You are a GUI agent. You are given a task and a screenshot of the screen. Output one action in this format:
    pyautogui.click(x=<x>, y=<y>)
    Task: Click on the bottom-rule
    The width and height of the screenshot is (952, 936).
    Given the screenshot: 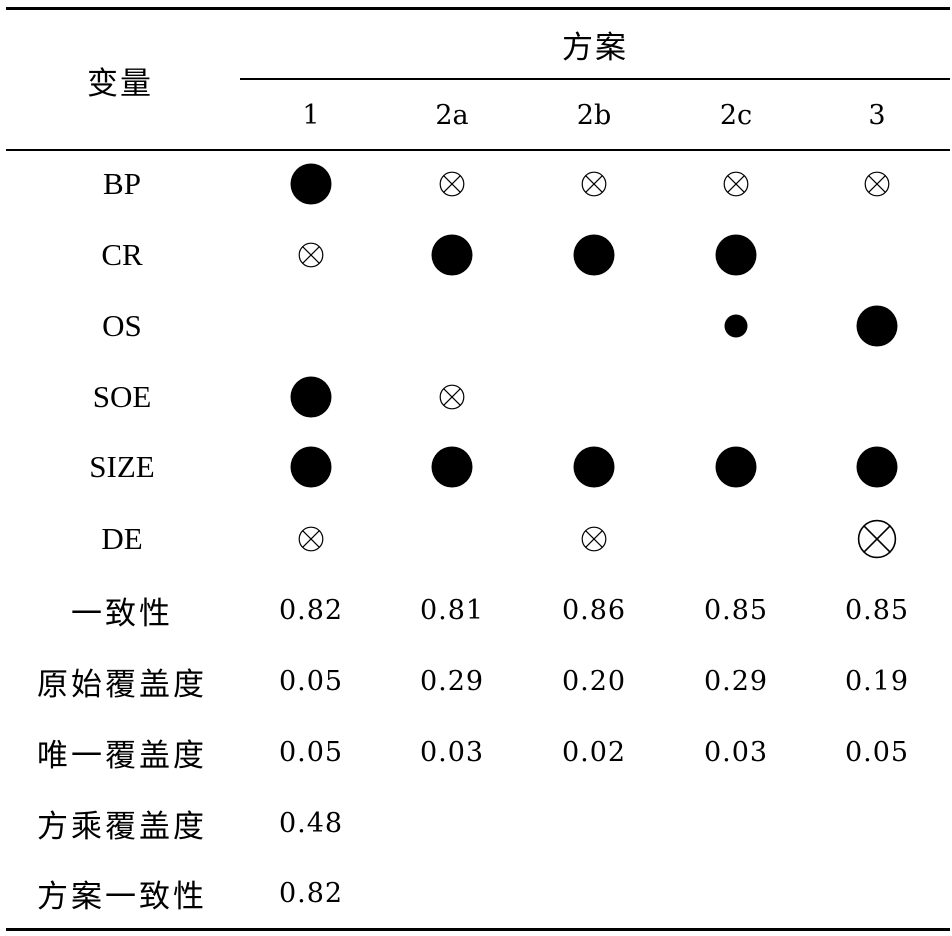 What is the action you would take?
    pyautogui.click(x=478, y=929)
    